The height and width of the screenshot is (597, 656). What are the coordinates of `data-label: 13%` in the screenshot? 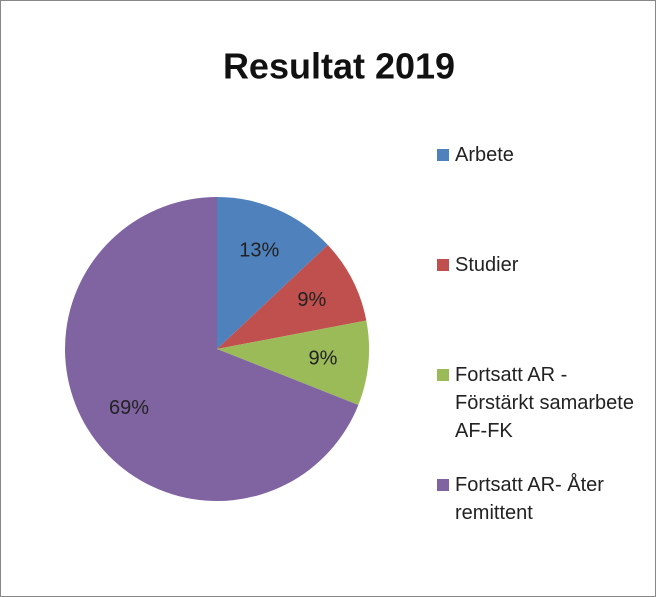 It's located at (259, 251).